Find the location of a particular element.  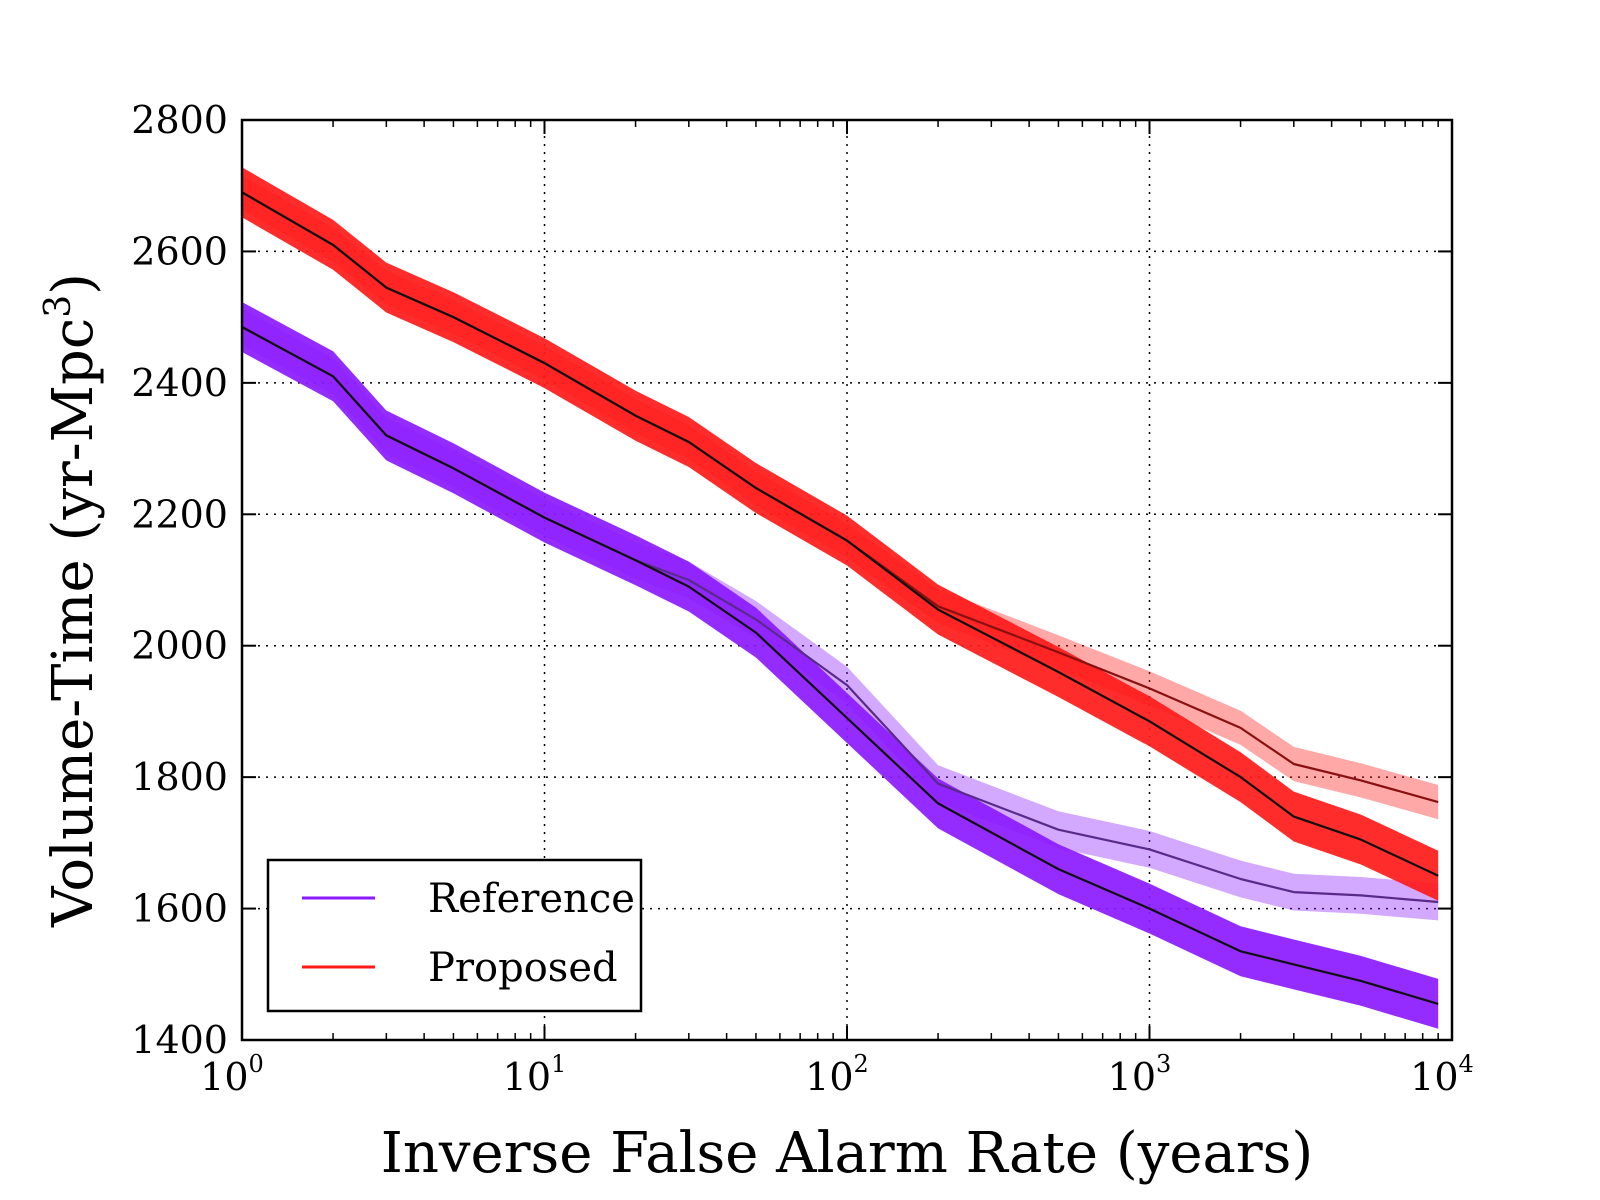

y-tick-label: 1400 is located at coordinates (179, 1040).